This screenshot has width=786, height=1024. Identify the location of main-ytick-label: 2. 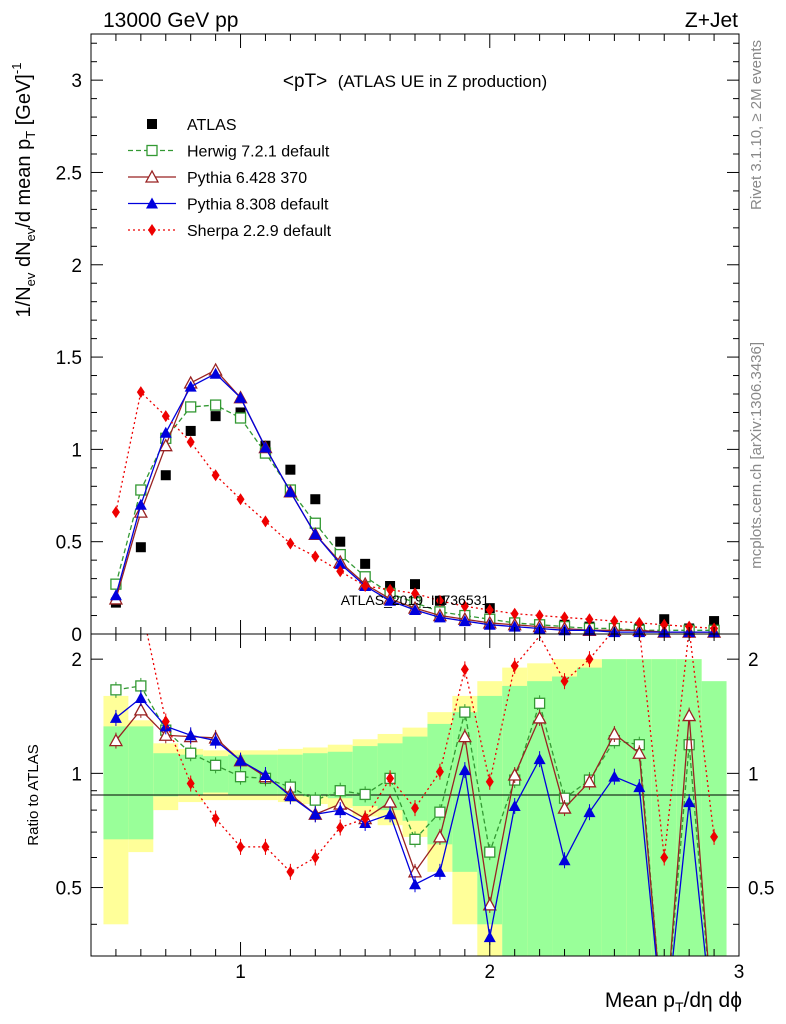
(76, 266).